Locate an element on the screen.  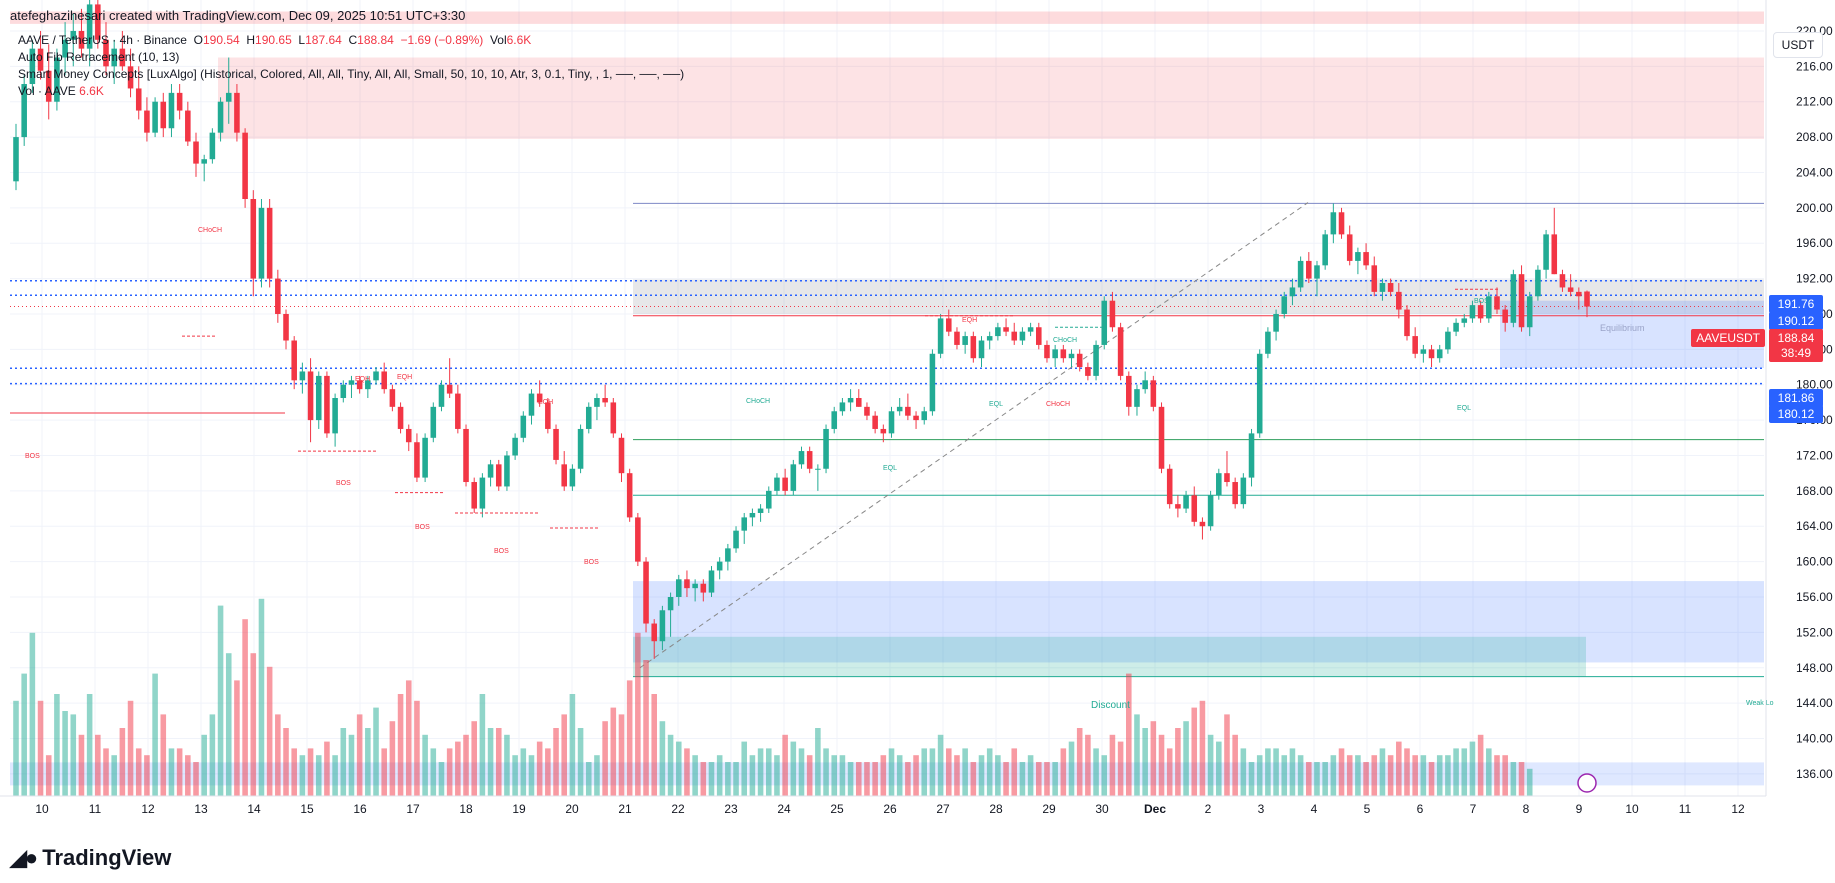
legend-vol: 6.6K is located at coordinates (519, 40).